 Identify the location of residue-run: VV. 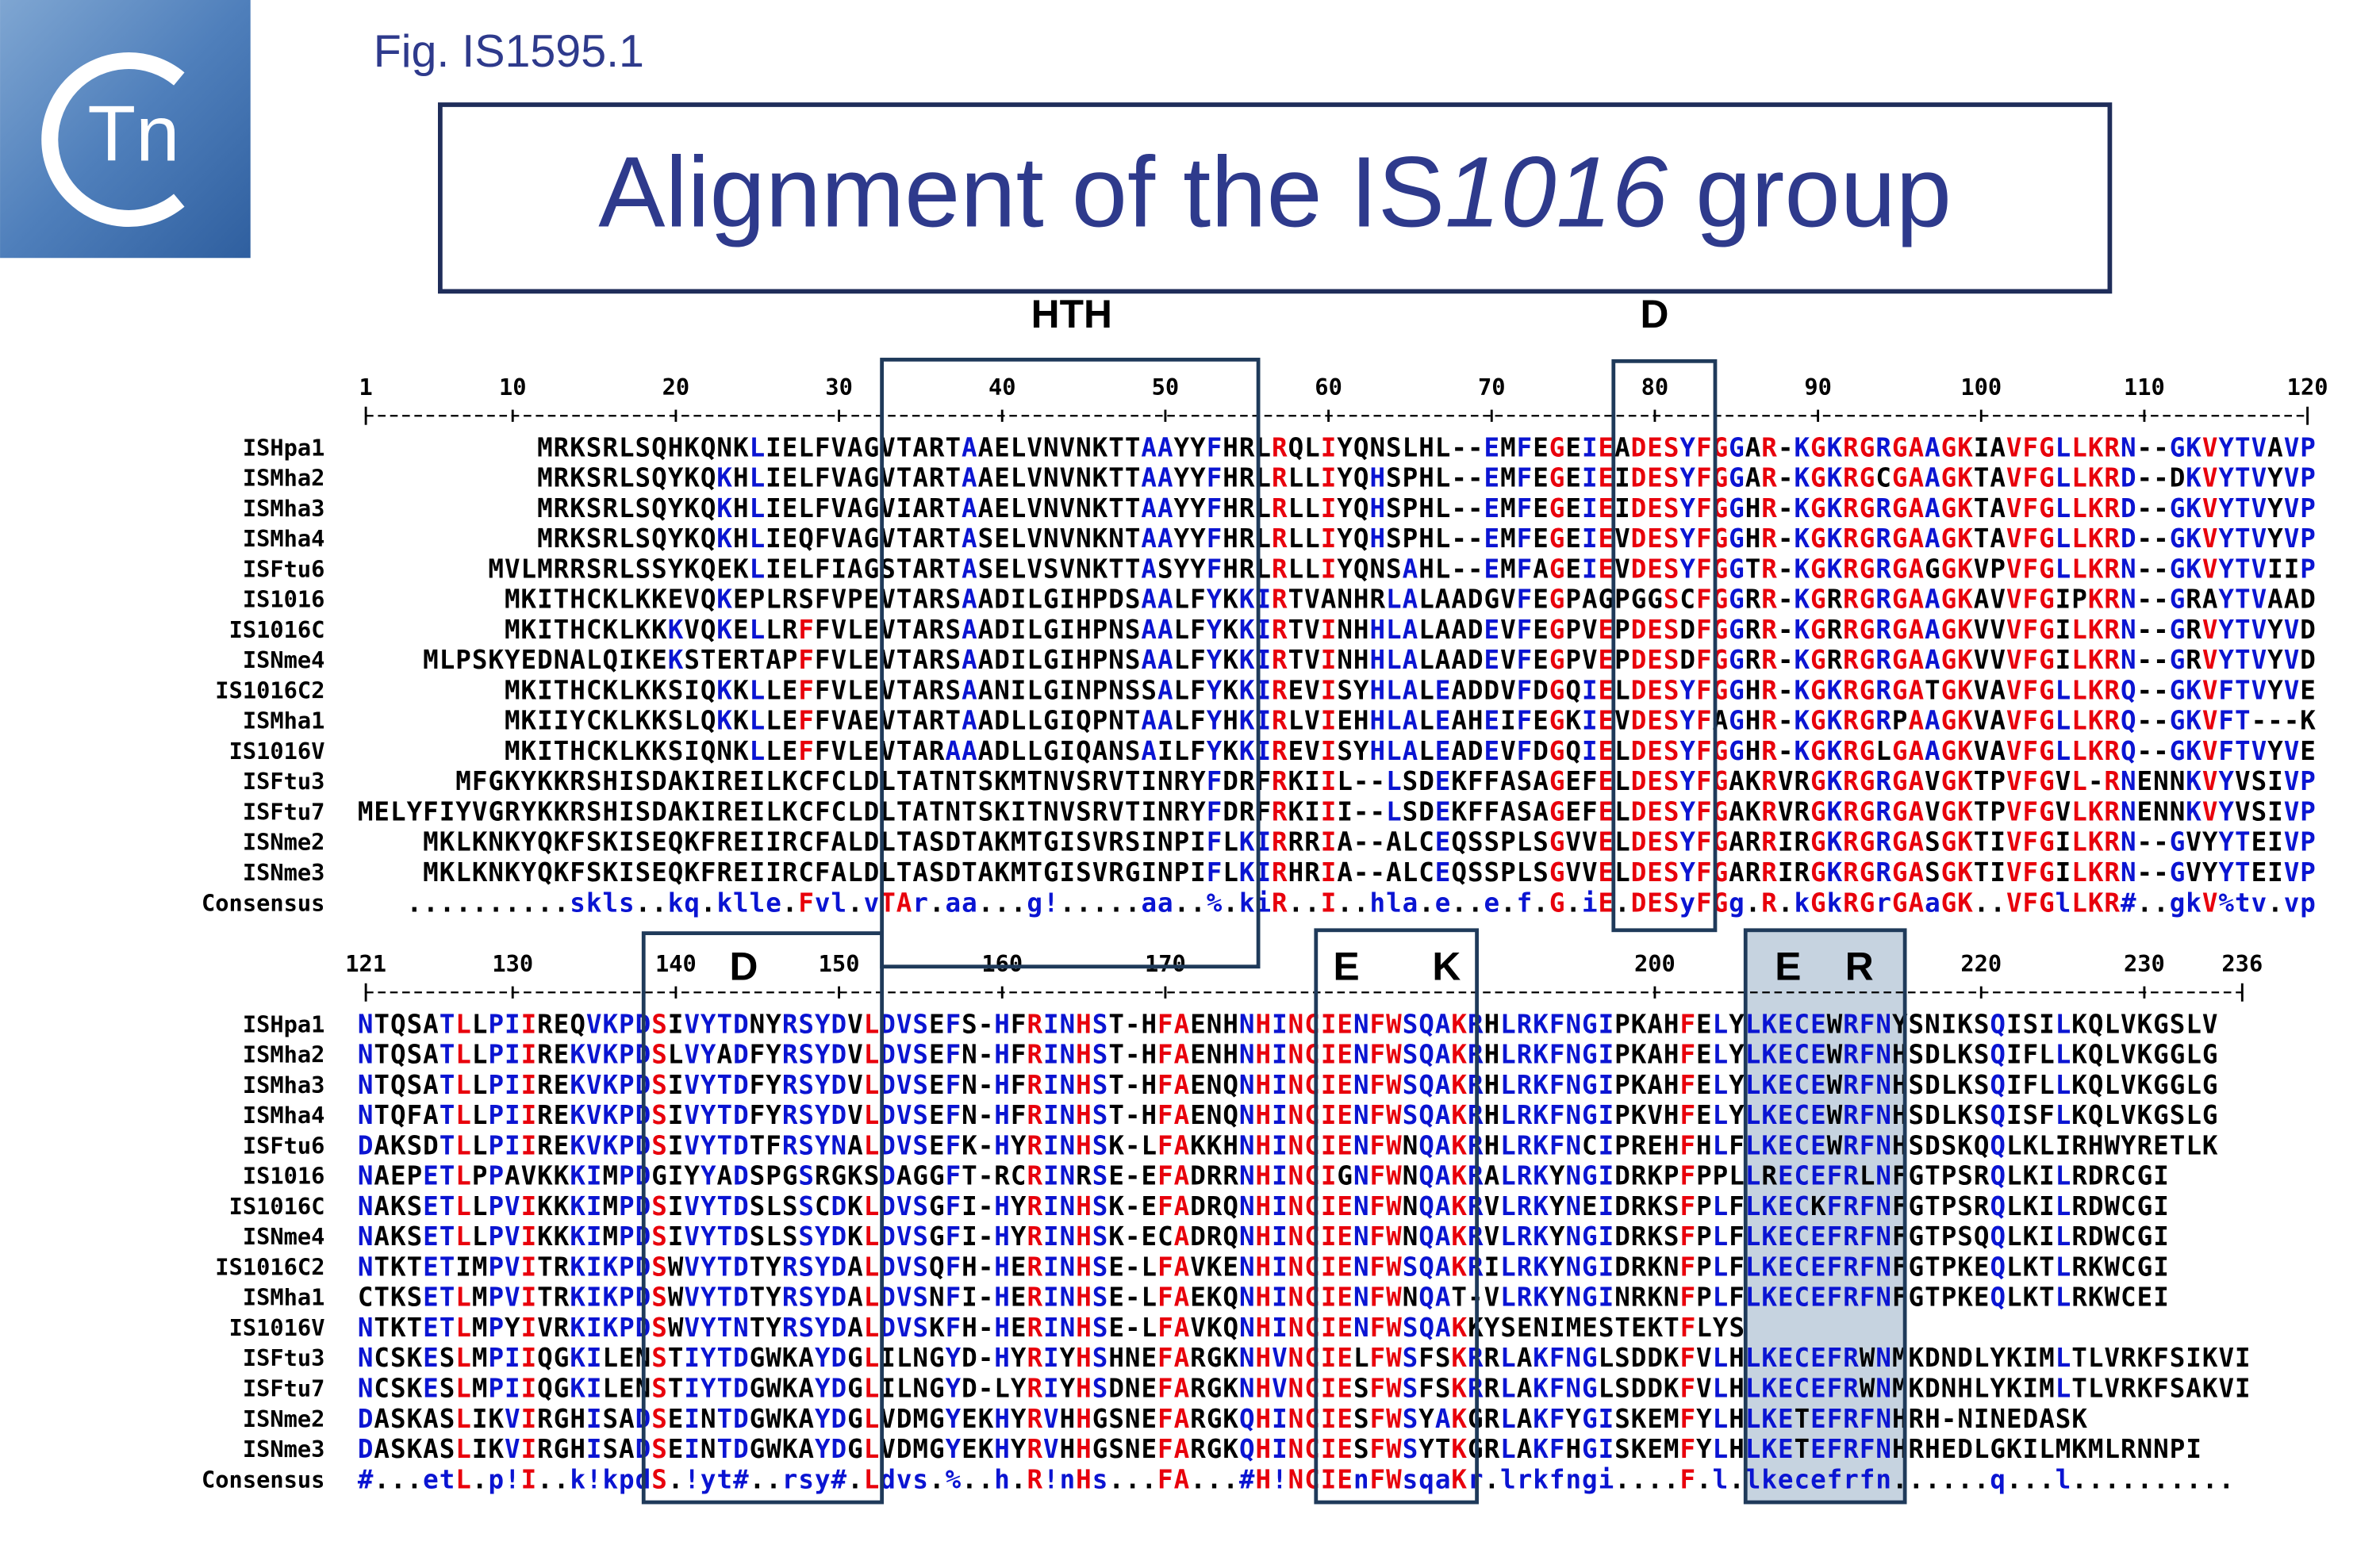
(1990, 630).